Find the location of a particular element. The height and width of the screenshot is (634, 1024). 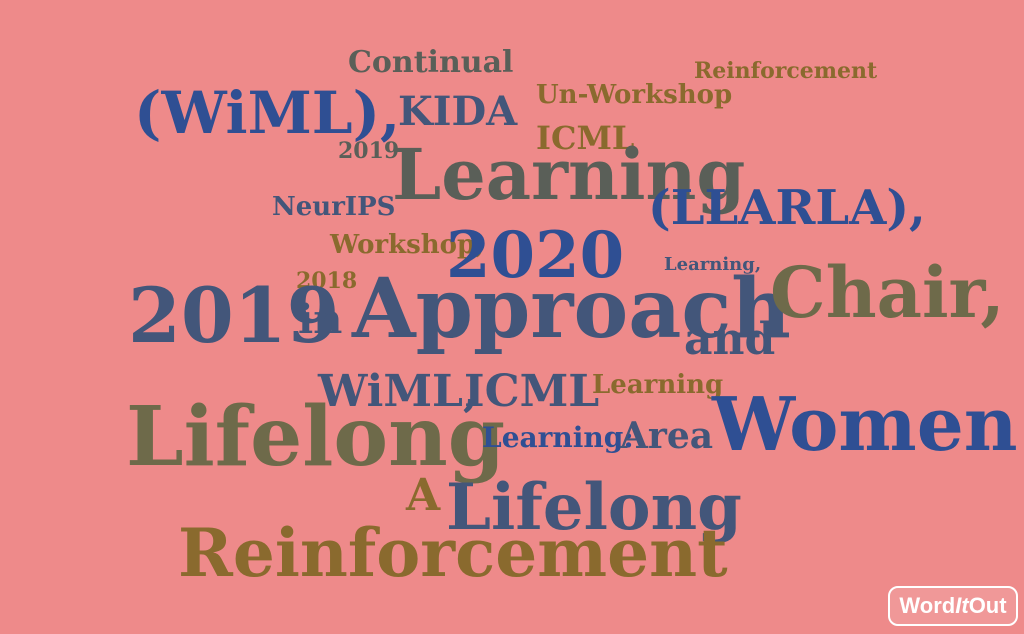

cloud-word: and is located at coordinates (730, 339).